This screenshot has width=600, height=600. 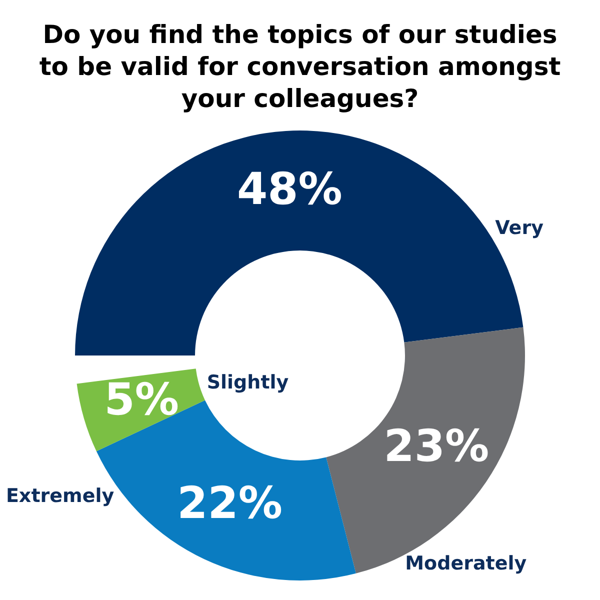 What do you see at coordinates (289, 189) in the screenshot?
I see `data-label: 48%` at bounding box center [289, 189].